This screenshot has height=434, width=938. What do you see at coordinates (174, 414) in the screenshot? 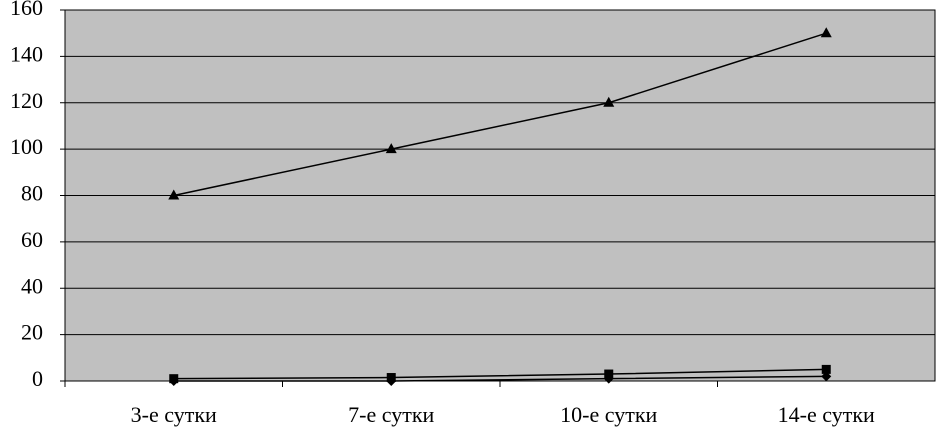
I see `x-tick-label: 3-е сутки` at bounding box center [174, 414].